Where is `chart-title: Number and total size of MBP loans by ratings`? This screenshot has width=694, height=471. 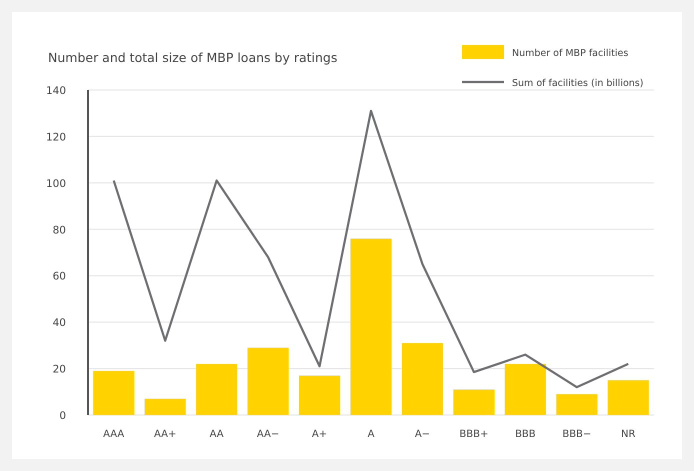
chart-title: Number and total size of MBP loans by ratings is located at coordinates (193, 57).